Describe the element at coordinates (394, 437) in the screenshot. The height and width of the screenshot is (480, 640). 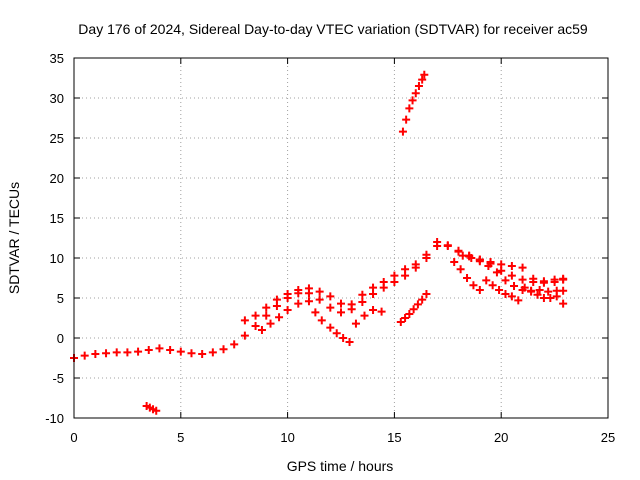
I see `x-tick-label: 15` at that location.